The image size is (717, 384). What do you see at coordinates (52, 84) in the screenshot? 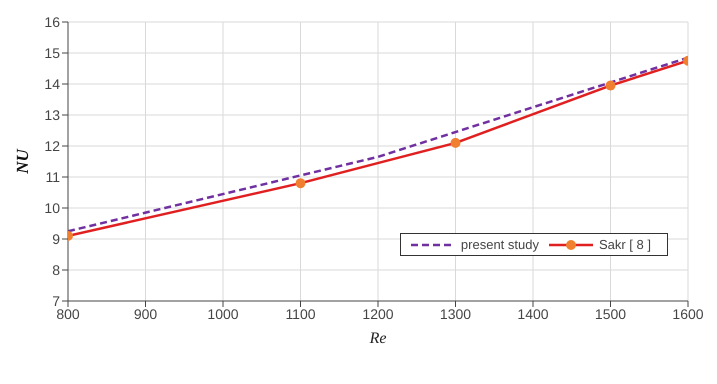
I see `y-tick-label: 14` at bounding box center [52, 84].